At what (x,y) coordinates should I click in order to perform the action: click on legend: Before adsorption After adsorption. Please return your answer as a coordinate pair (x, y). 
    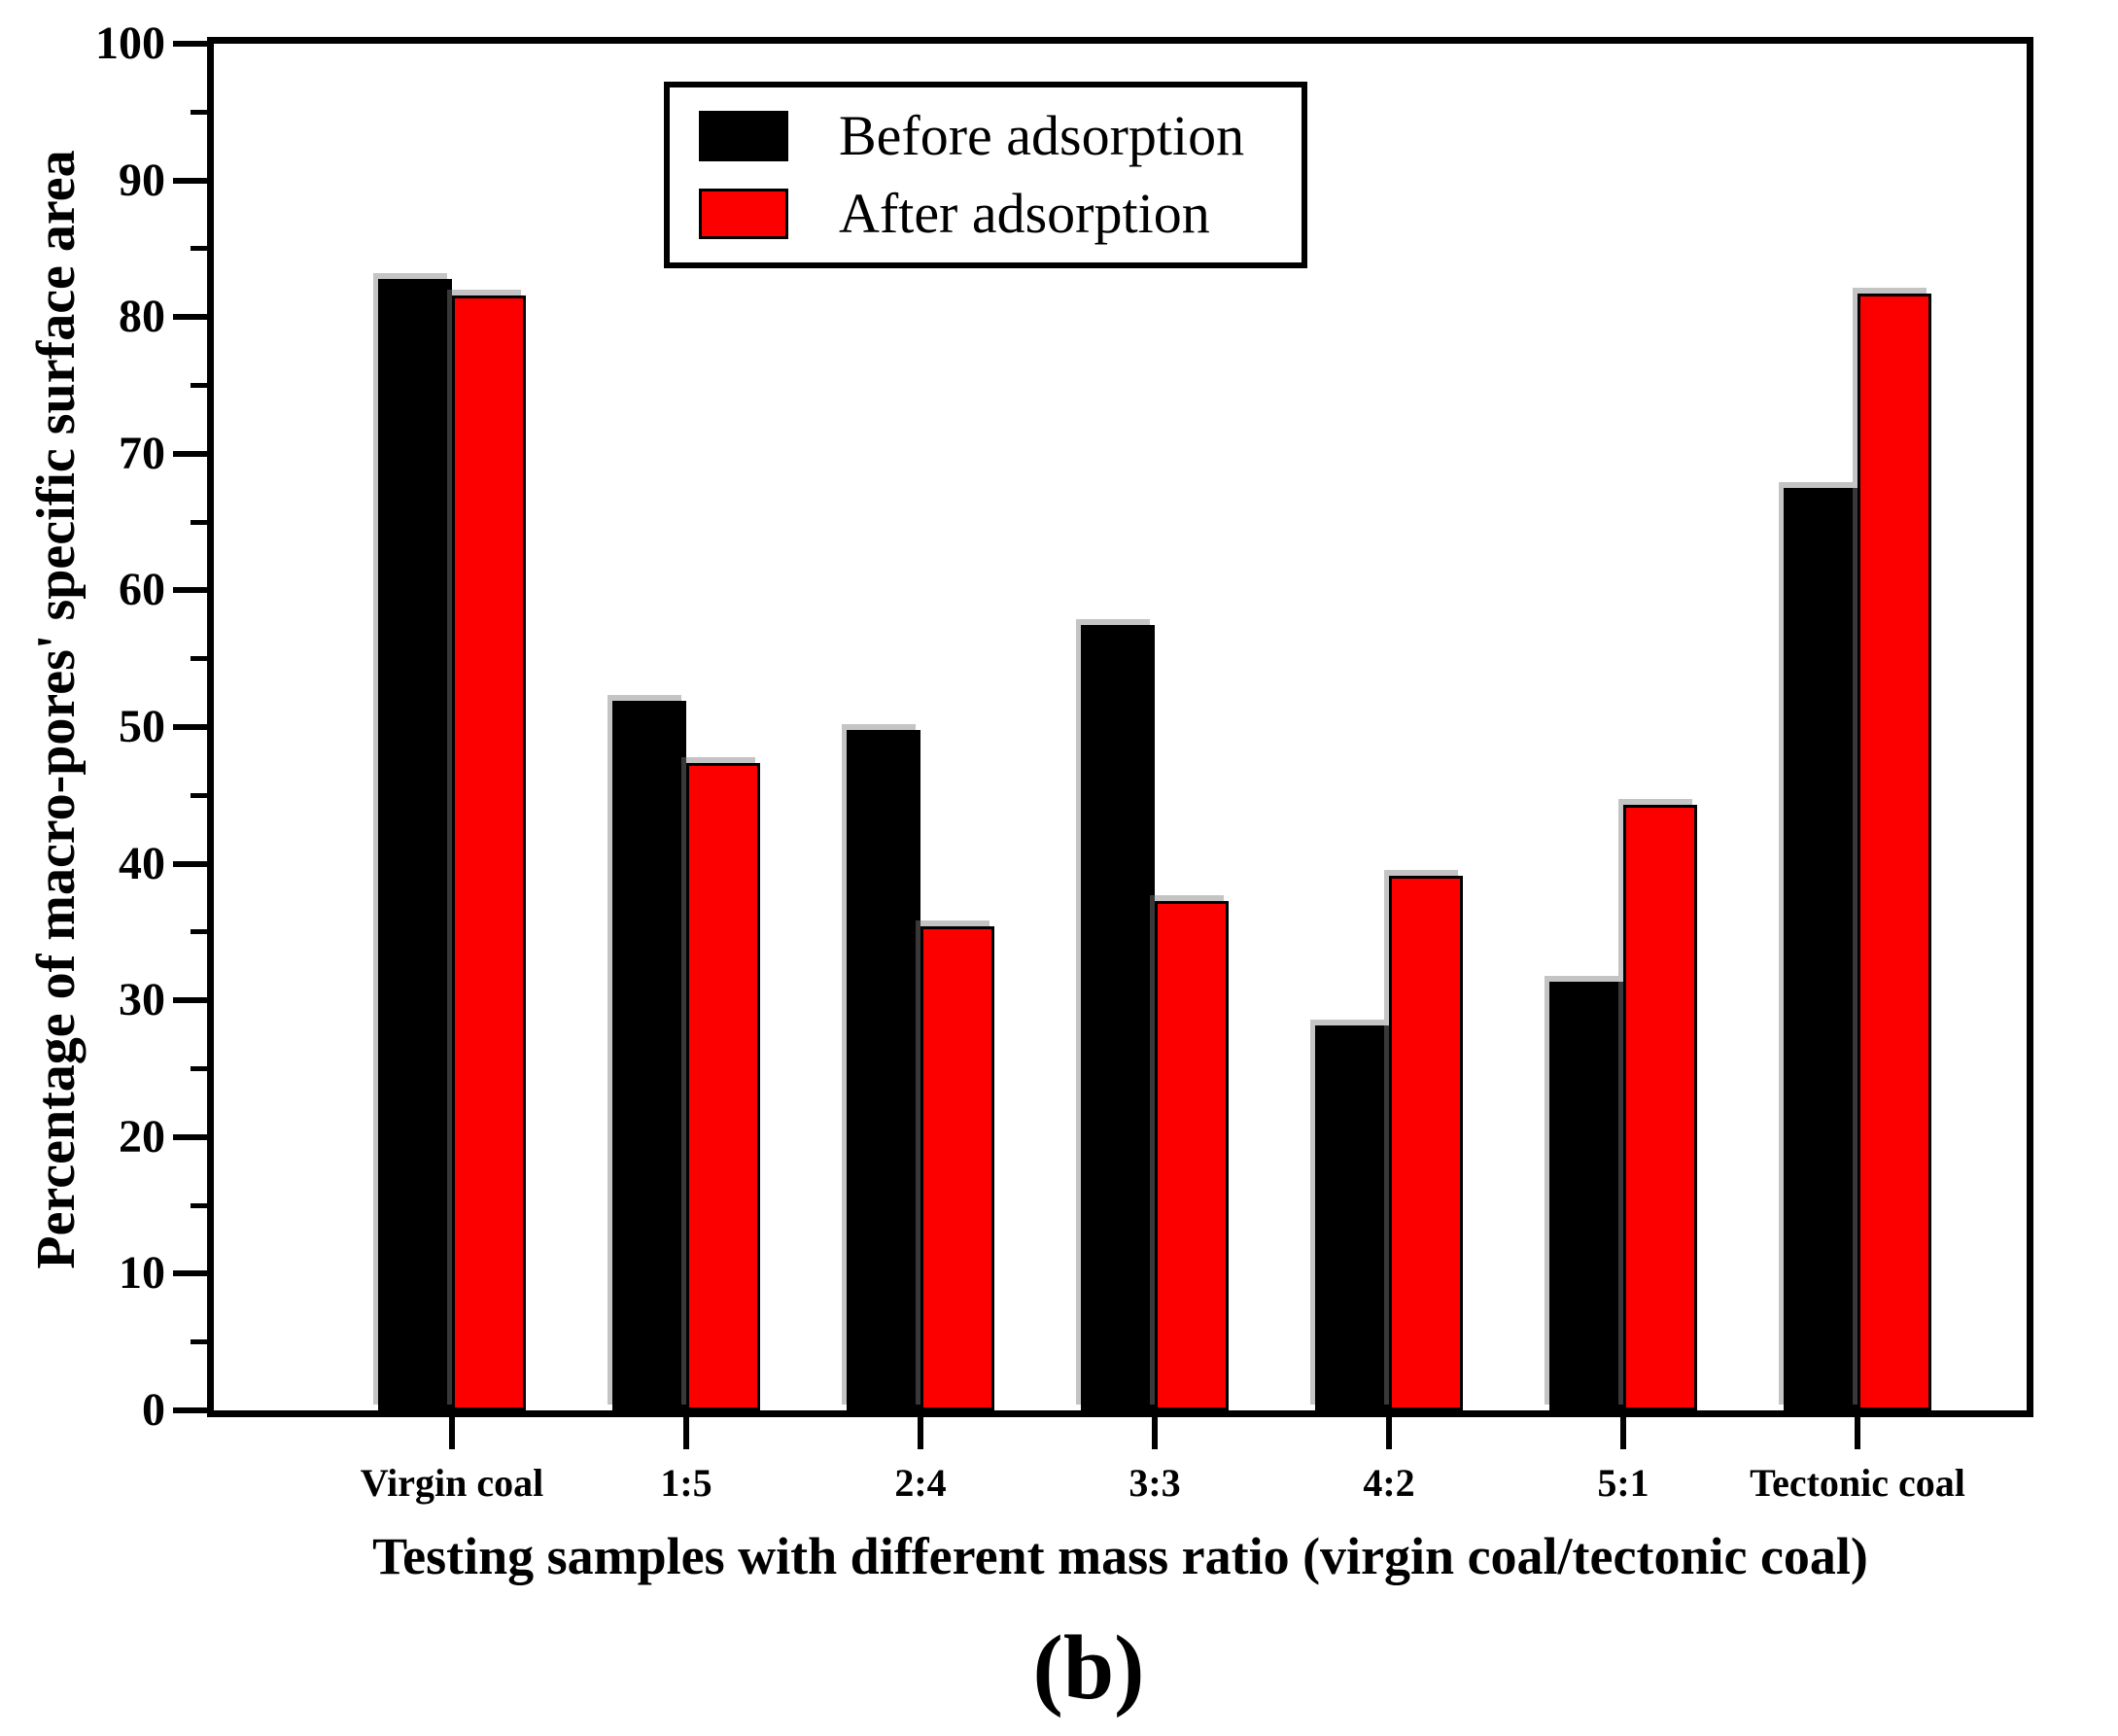
    Looking at the image, I should click on (985, 175).